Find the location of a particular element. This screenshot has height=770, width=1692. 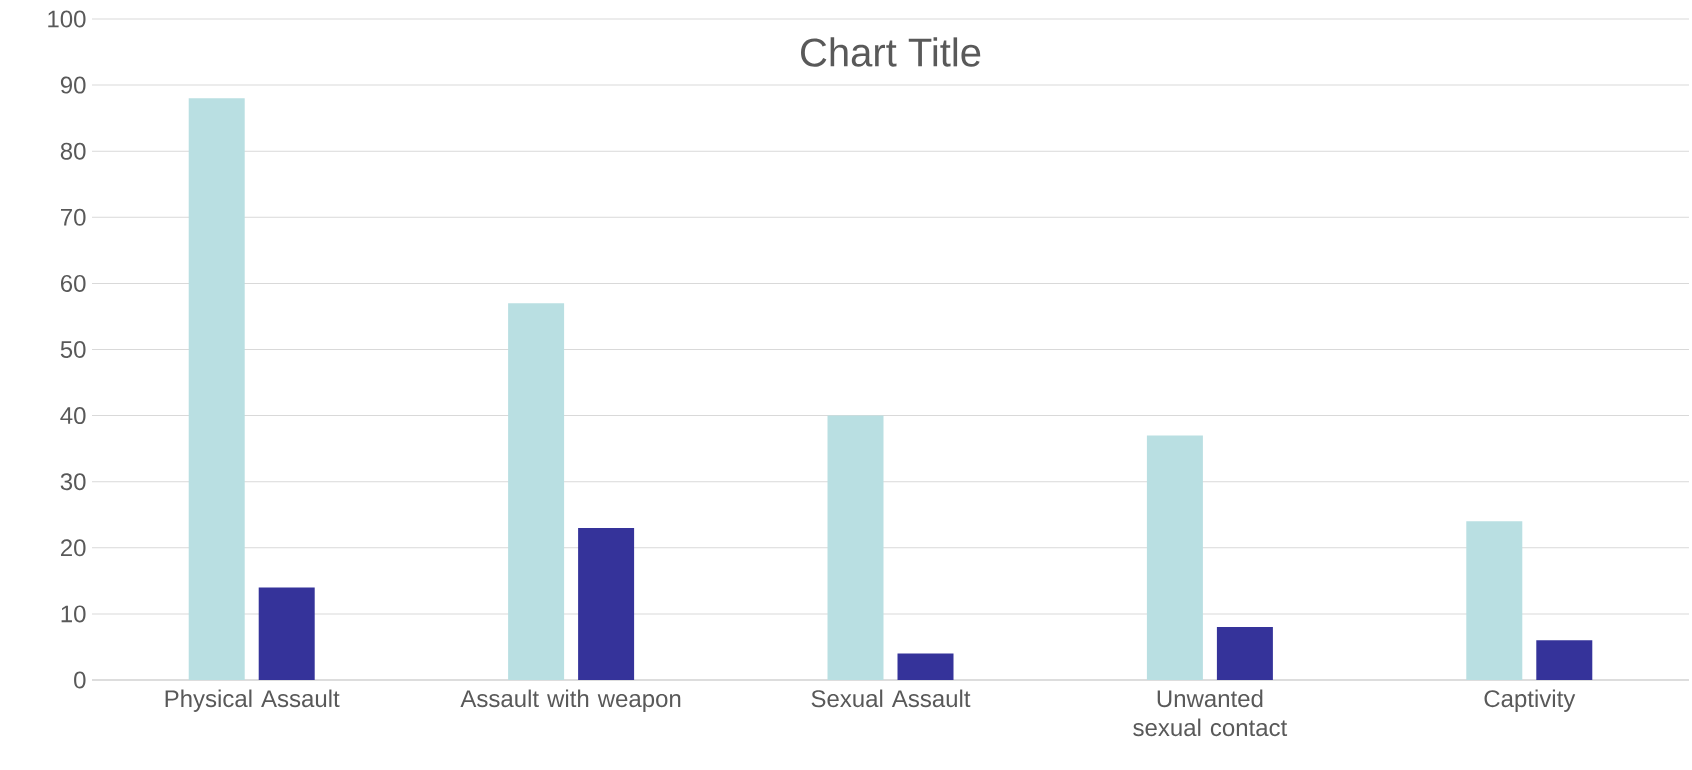

y-tick-label: 60 is located at coordinates (73, 283).